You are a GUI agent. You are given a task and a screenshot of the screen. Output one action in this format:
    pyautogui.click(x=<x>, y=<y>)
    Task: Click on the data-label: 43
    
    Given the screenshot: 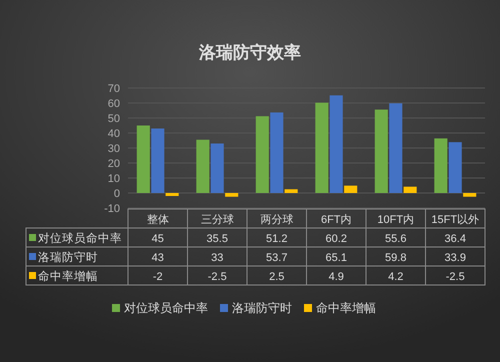 What is the action you would take?
    pyautogui.click(x=158, y=258)
    